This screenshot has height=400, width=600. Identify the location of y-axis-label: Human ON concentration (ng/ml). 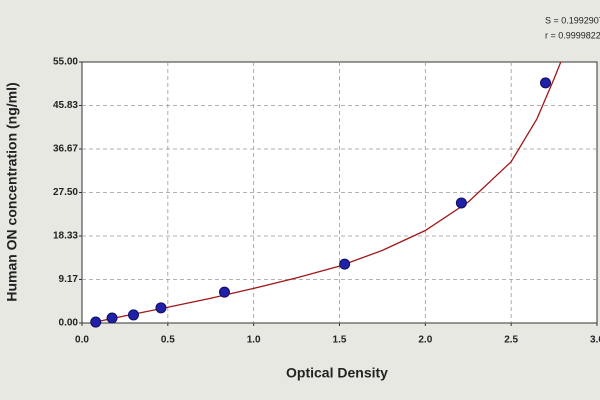
(12, 191).